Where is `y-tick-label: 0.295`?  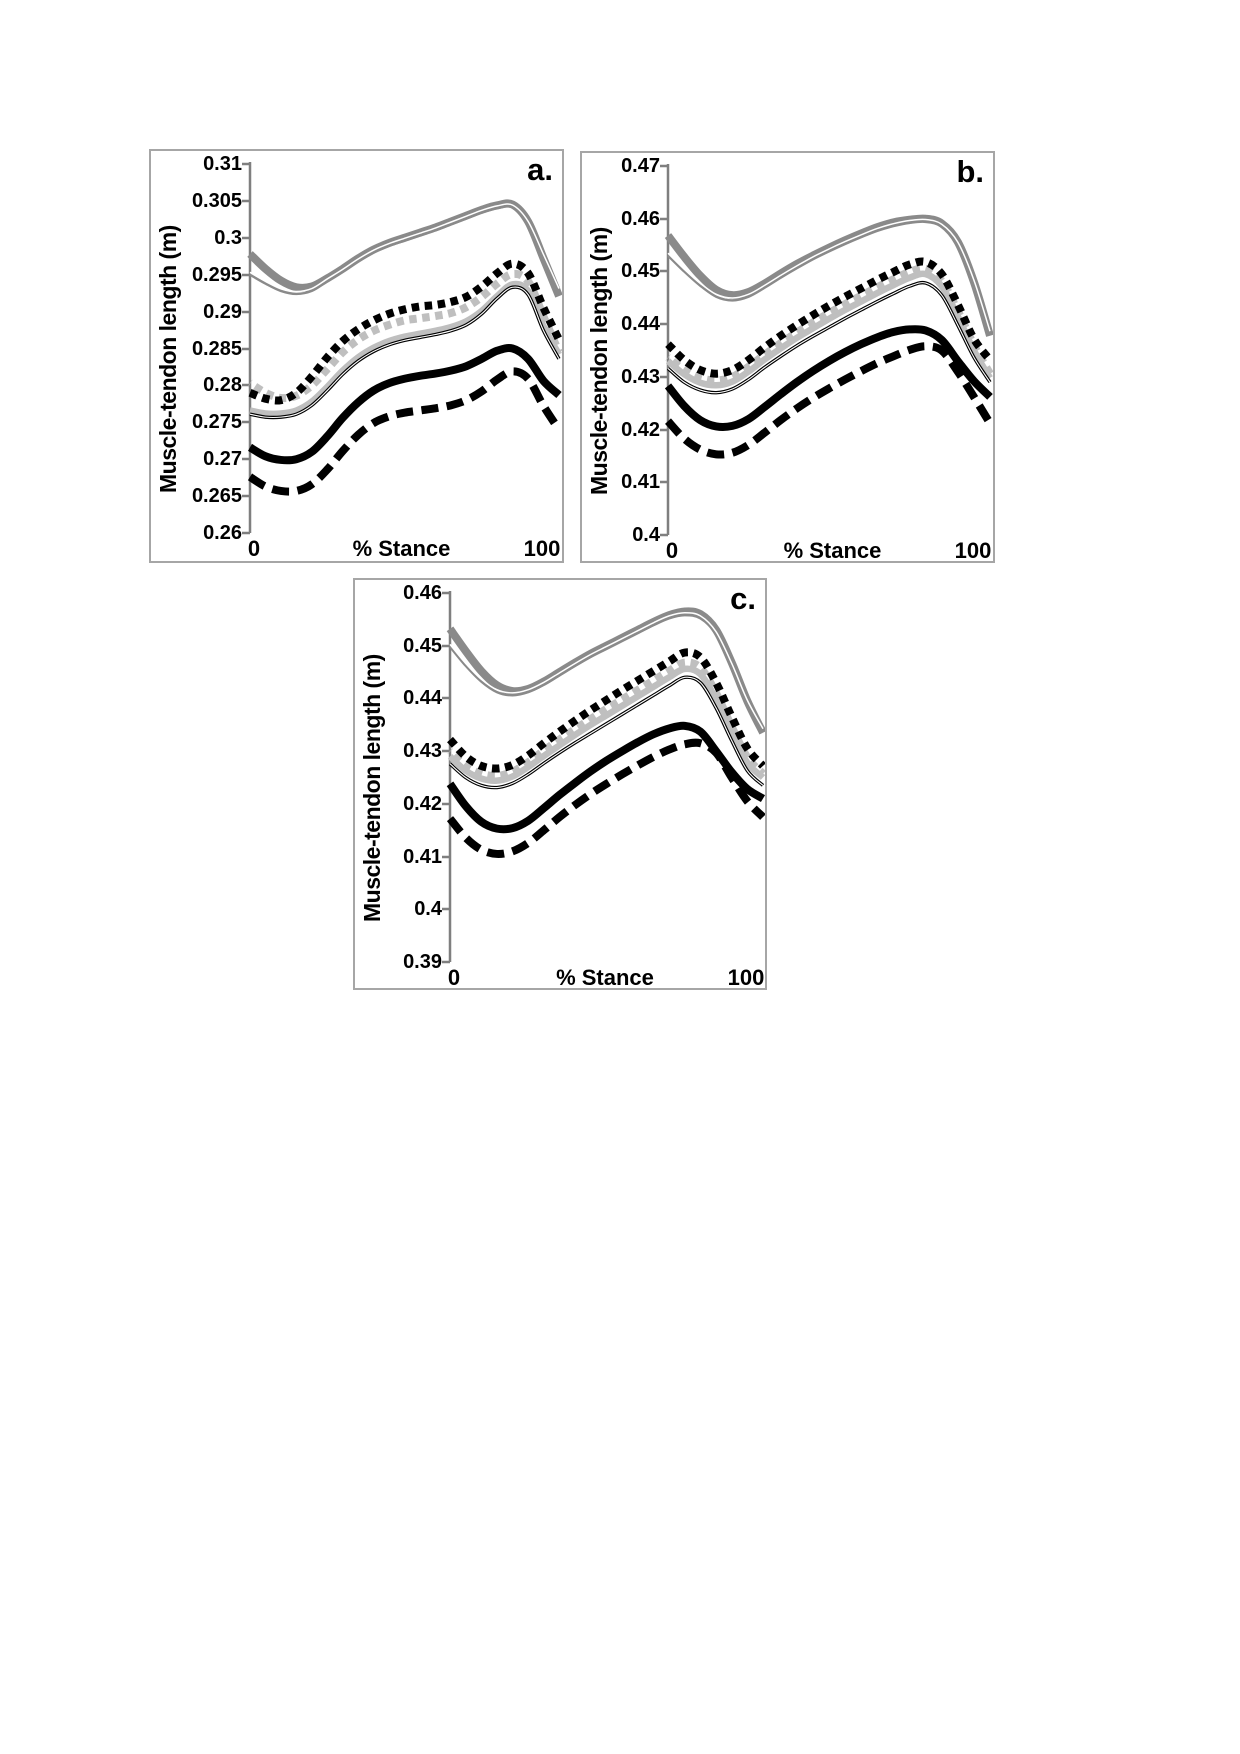 y-tick-label: 0.295 is located at coordinates (216, 274).